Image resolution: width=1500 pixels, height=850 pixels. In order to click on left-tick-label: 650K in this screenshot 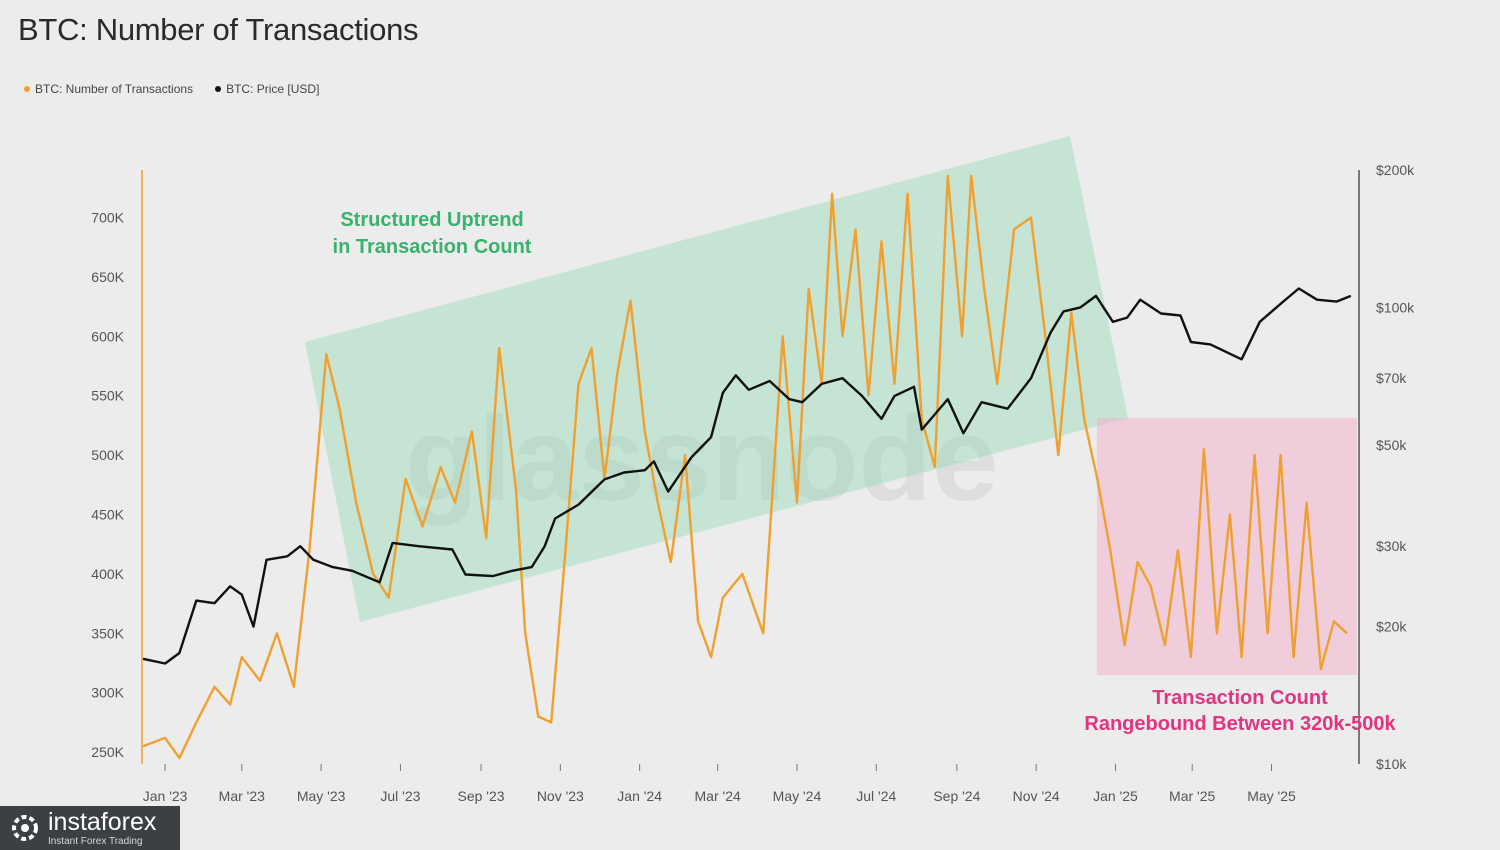, I will do `click(107, 277)`.